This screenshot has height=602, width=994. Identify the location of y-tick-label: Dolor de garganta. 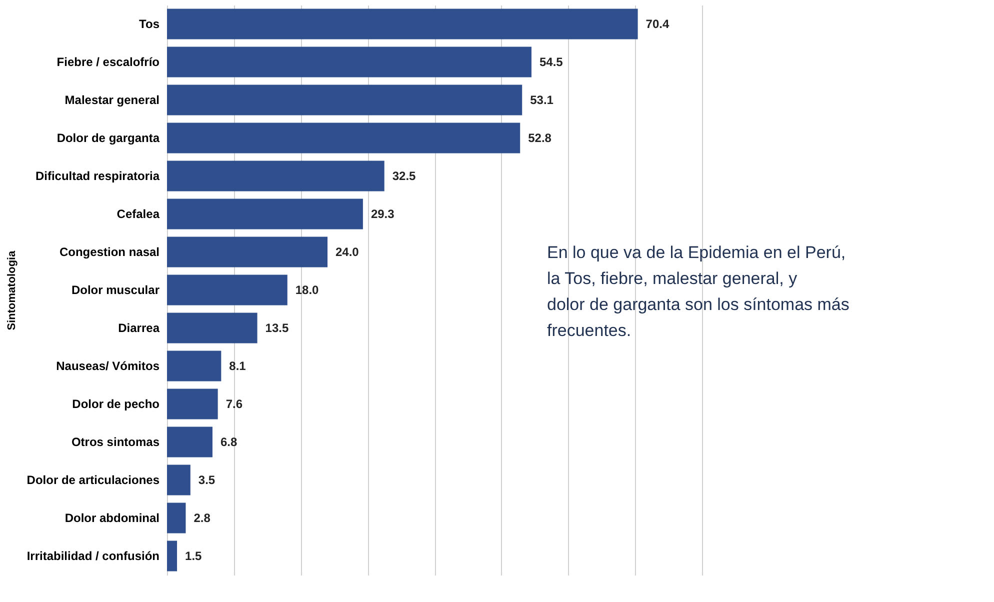
(108, 138).